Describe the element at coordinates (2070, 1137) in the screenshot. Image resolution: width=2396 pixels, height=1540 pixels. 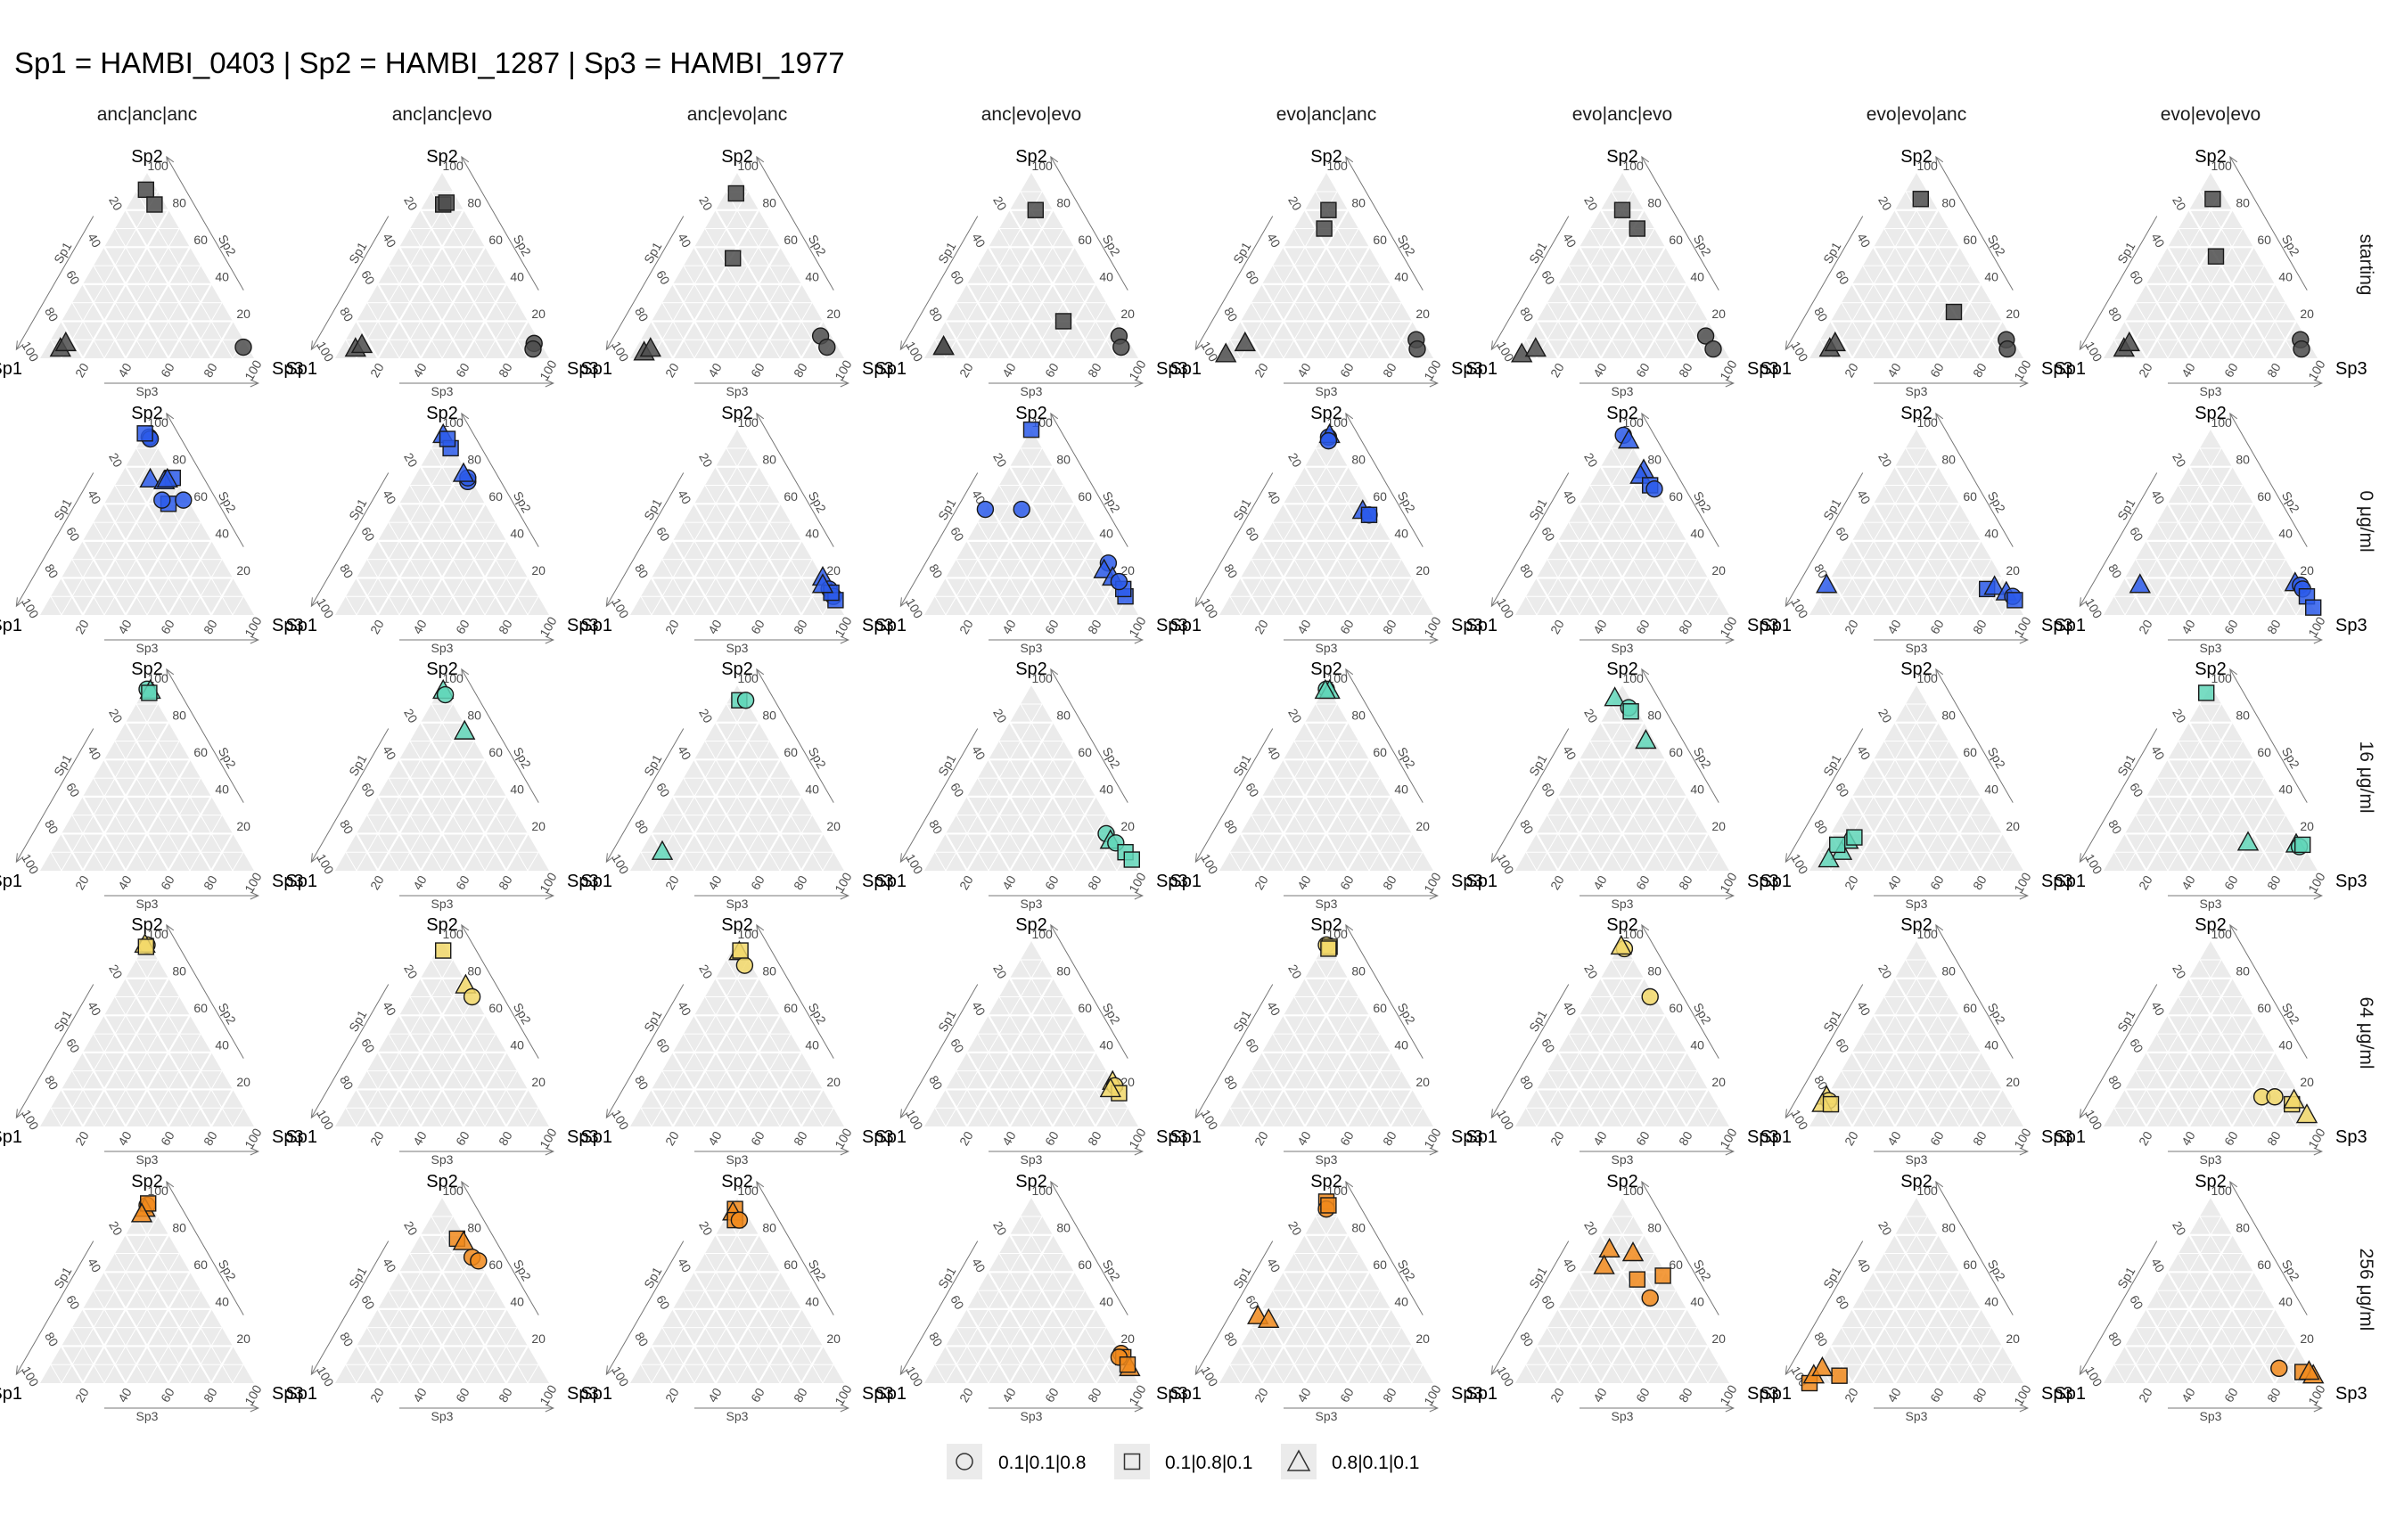
I see `vertex-label-sp1: Sp1` at that location.